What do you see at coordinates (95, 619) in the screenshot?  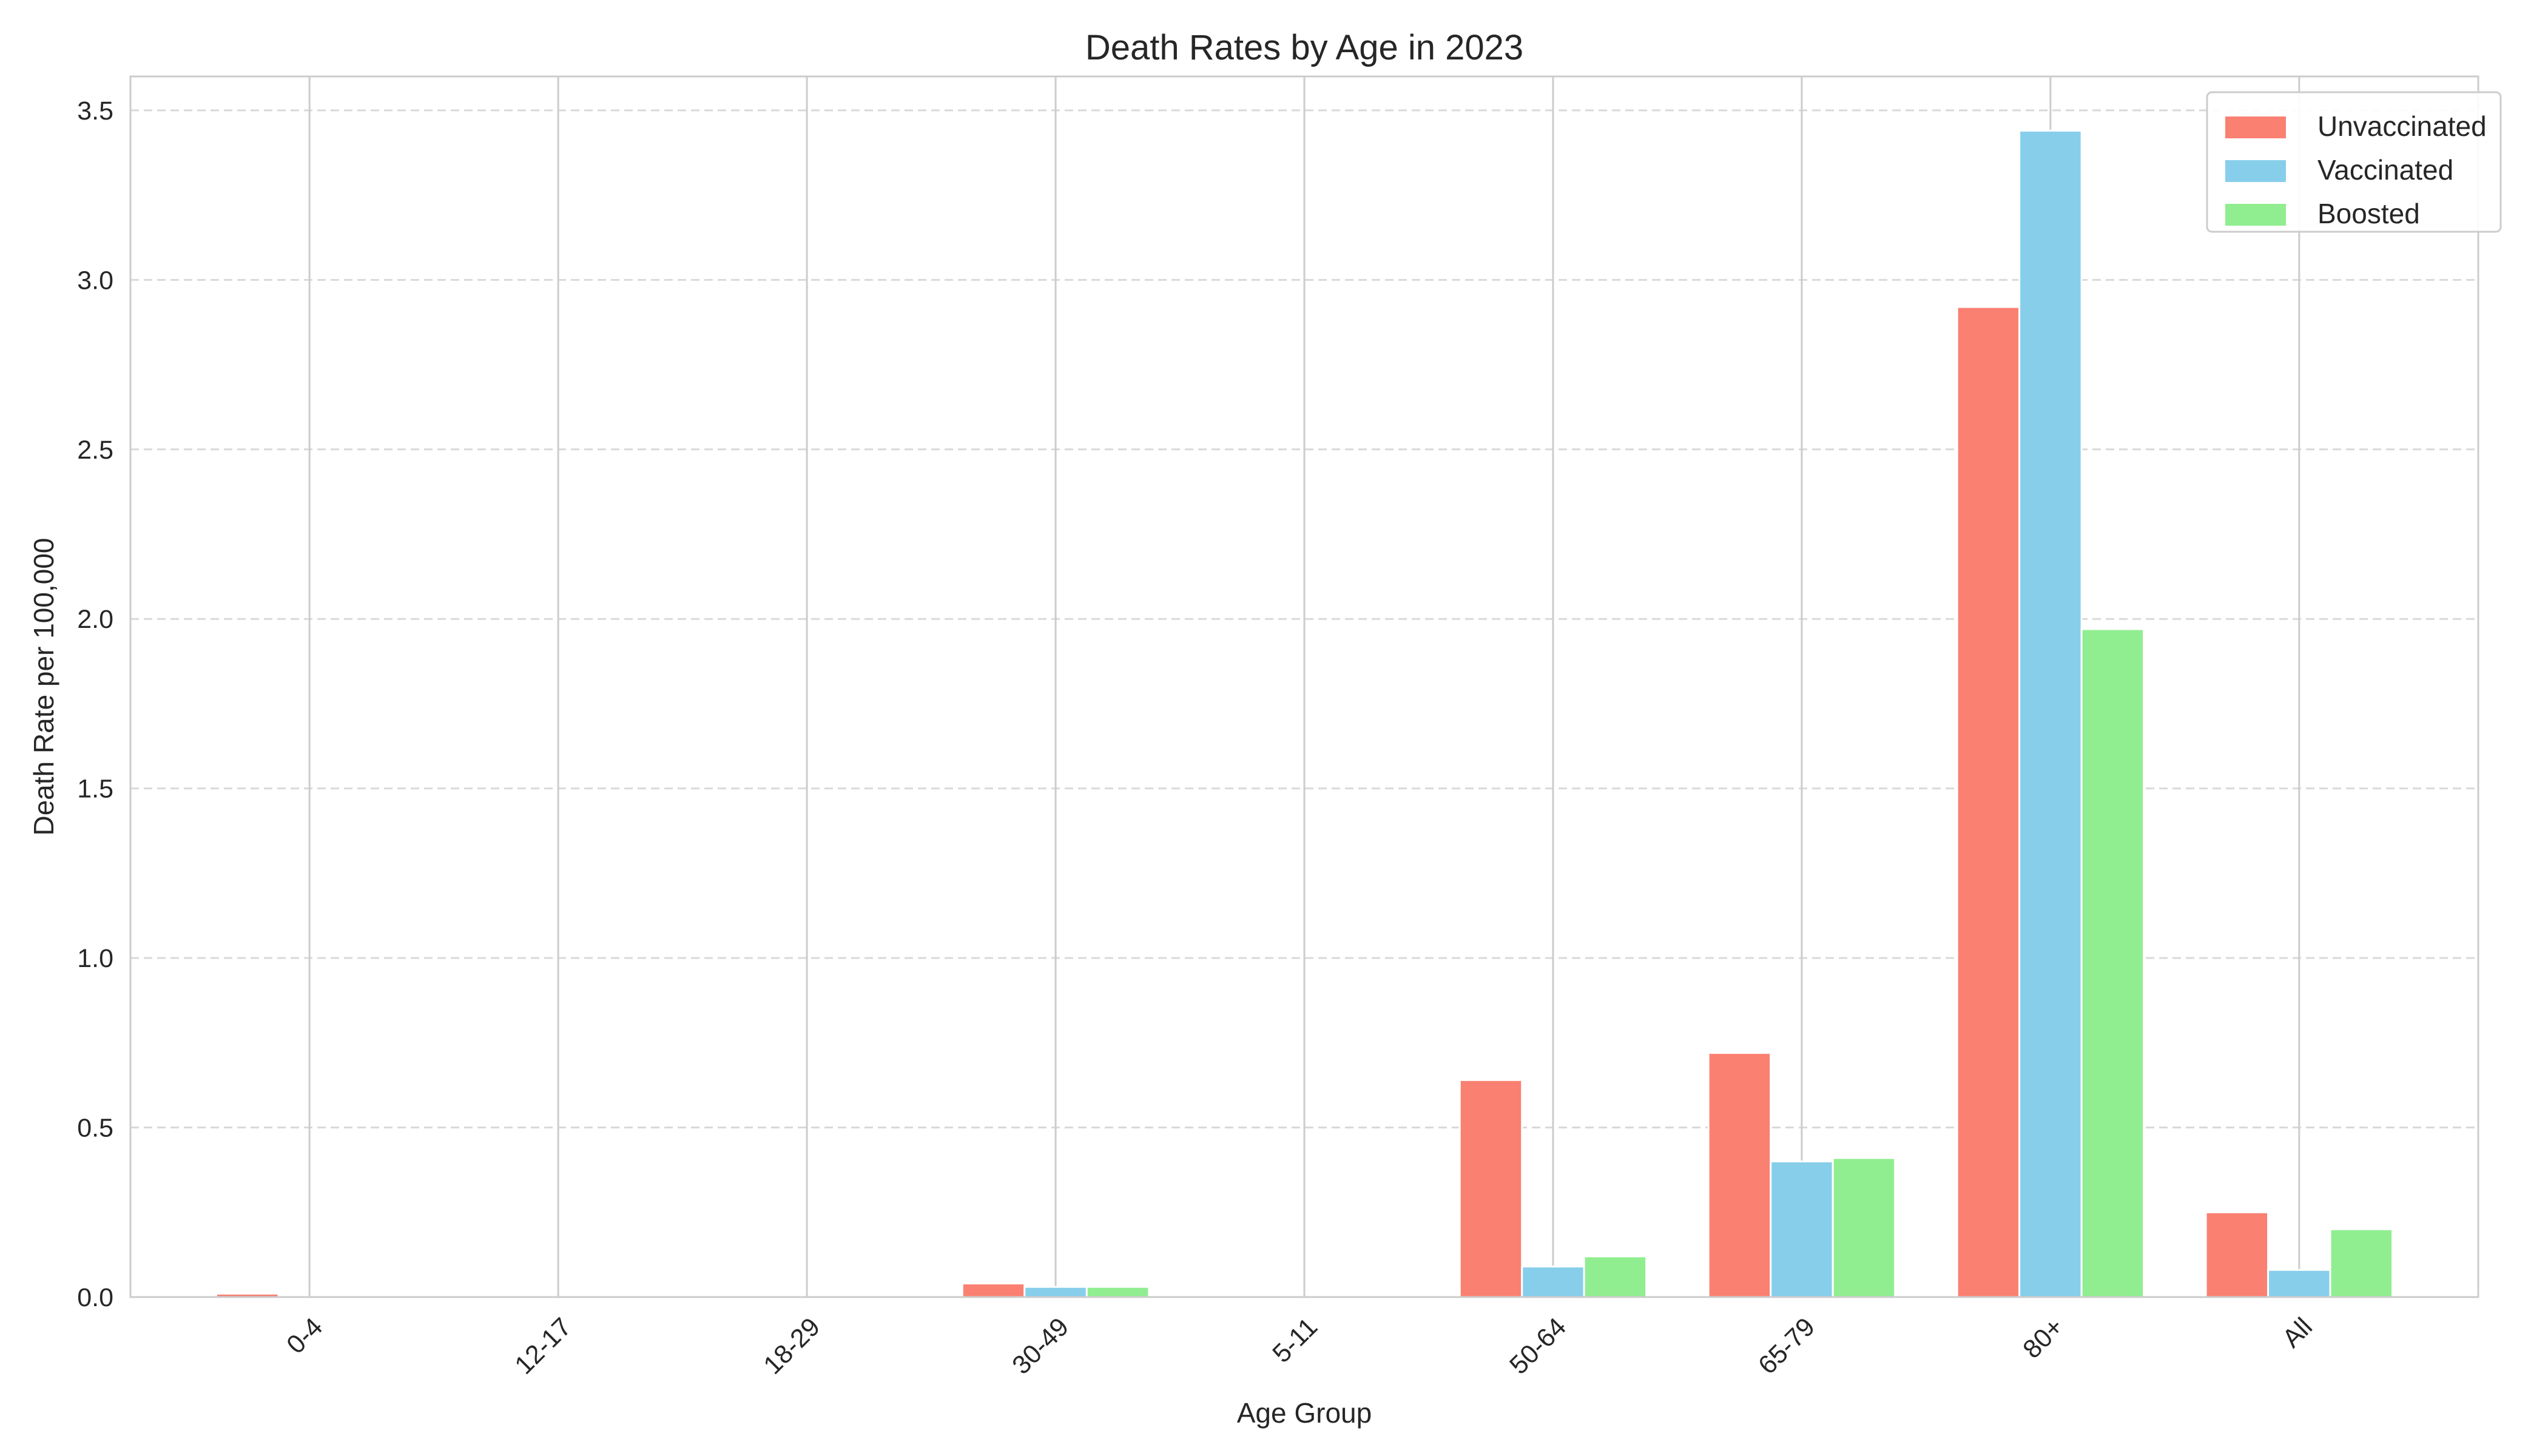 I see `y-tick-label: 2.0` at bounding box center [95, 619].